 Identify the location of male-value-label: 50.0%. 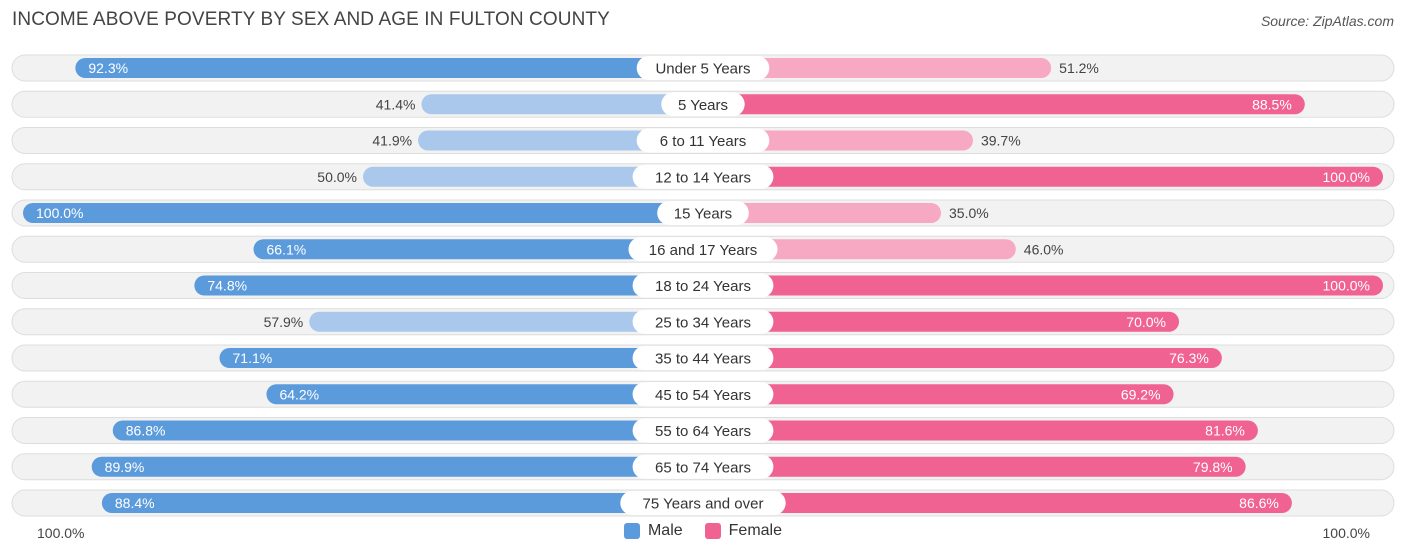
(337, 177).